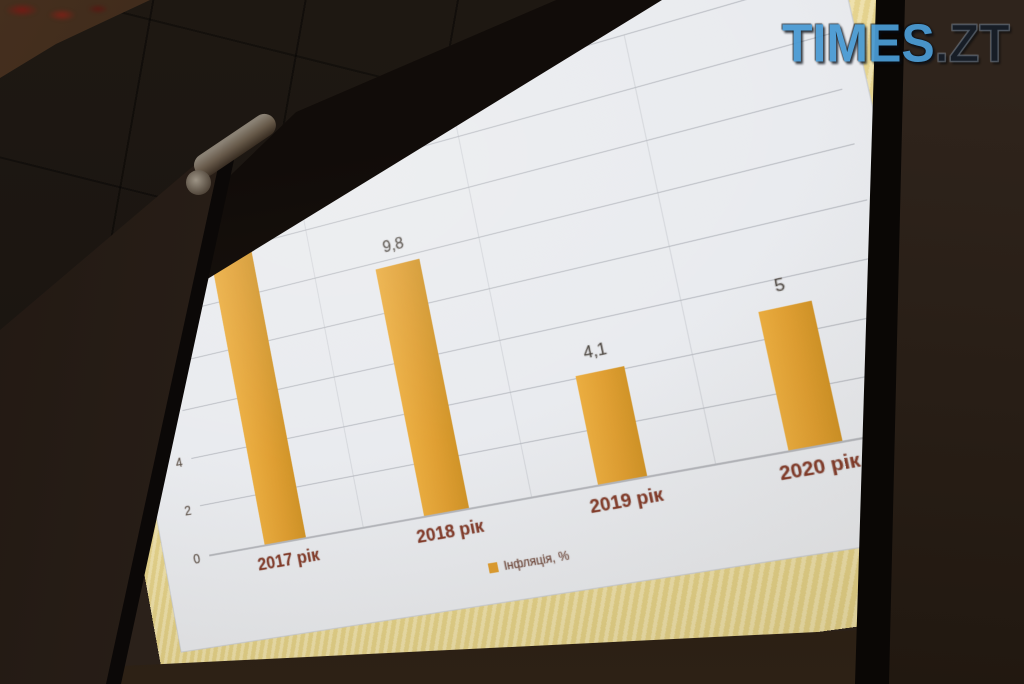  I want to click on ceiling-ornament, so click(65, 15).